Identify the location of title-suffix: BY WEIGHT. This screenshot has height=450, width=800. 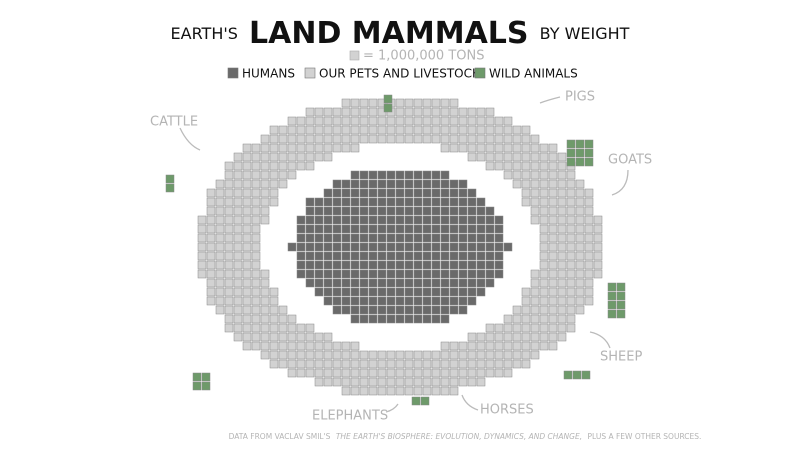
(585, 33).